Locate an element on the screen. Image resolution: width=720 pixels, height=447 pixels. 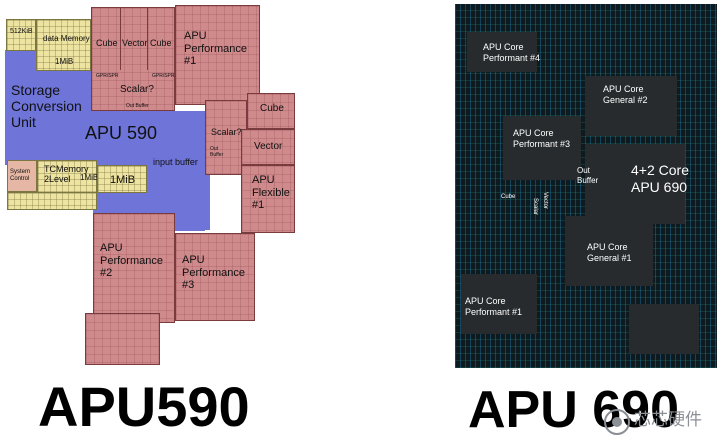
block-center is located at coordinates (635, 184).